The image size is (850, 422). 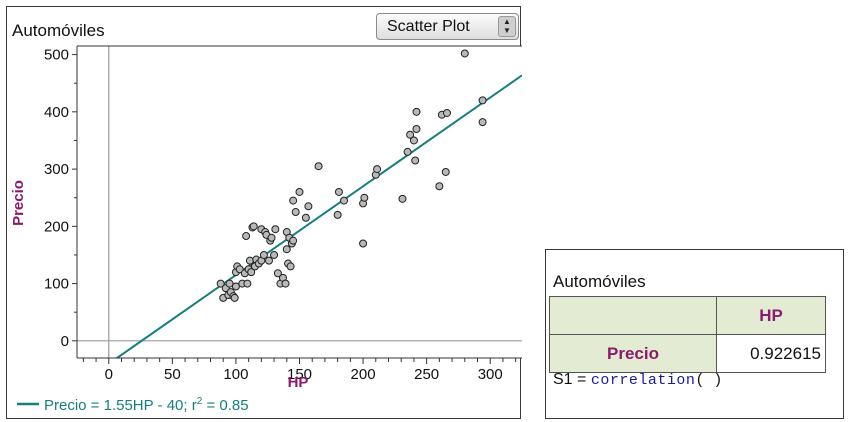 I want to click on table-corner-cell, so click(x=633, y=315).